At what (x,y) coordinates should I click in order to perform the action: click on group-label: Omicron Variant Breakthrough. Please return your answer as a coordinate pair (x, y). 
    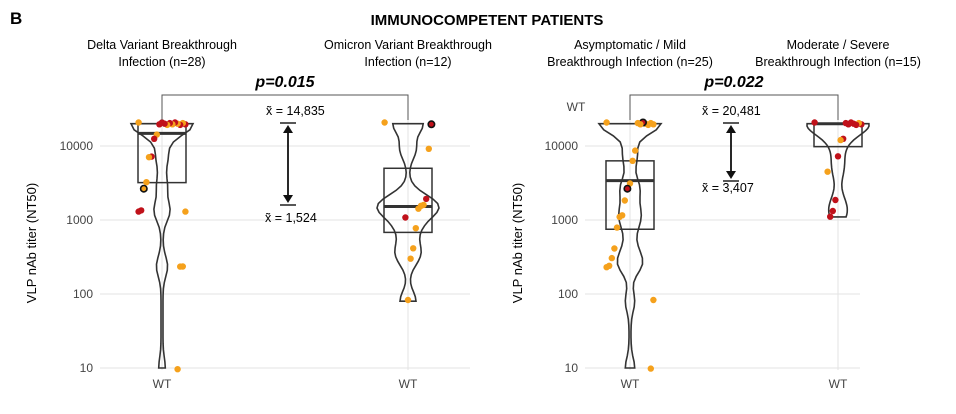
    Looking at the image, I should click on (408, 45).